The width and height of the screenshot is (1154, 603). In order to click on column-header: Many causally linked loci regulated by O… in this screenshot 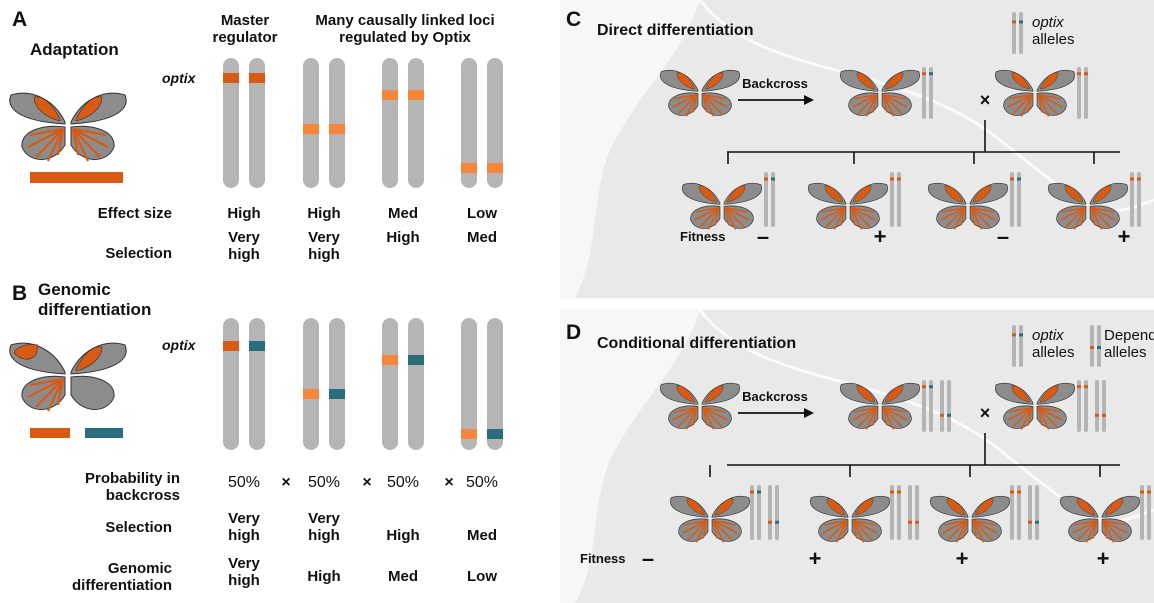, I will do `click(405, 29)`.